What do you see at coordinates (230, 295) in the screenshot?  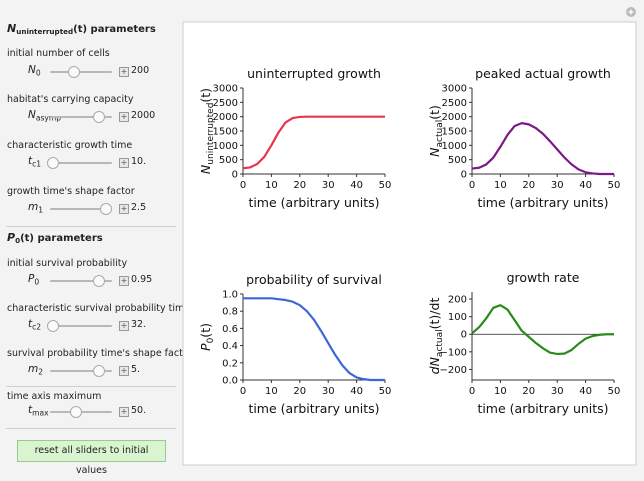 I see `y-tick-label: 1.0` at bounding box center [230, 295].